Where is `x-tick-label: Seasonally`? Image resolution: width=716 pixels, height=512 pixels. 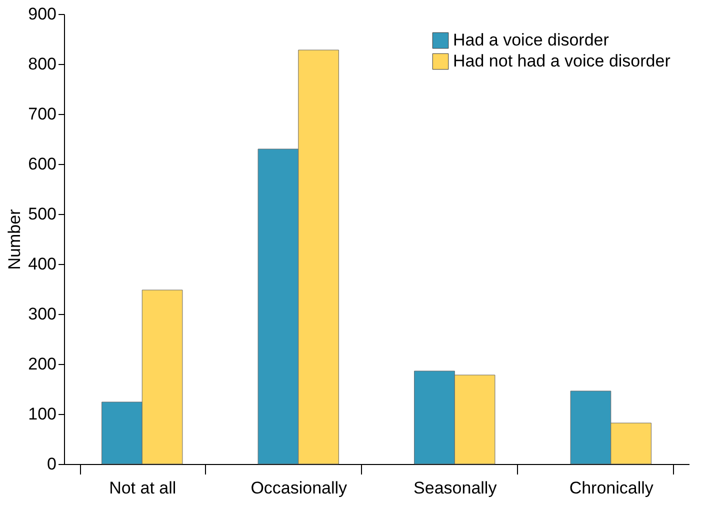
x-tick-label: Seasonally is located at coordinates (456, 488).